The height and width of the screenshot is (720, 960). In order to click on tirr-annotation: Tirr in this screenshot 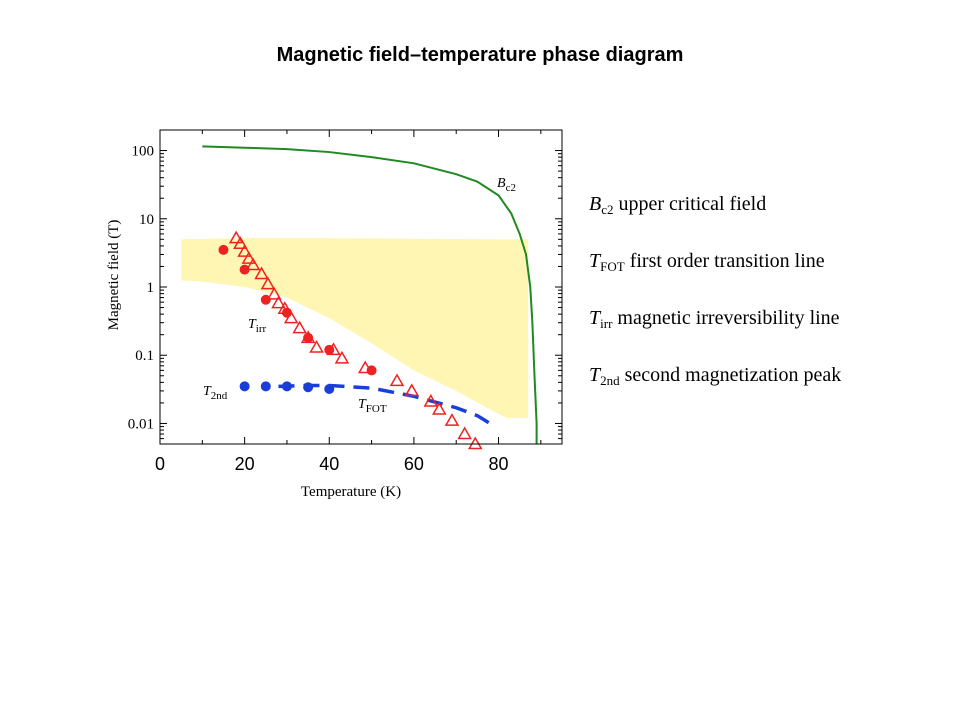, I will do `click(257, 326)`.